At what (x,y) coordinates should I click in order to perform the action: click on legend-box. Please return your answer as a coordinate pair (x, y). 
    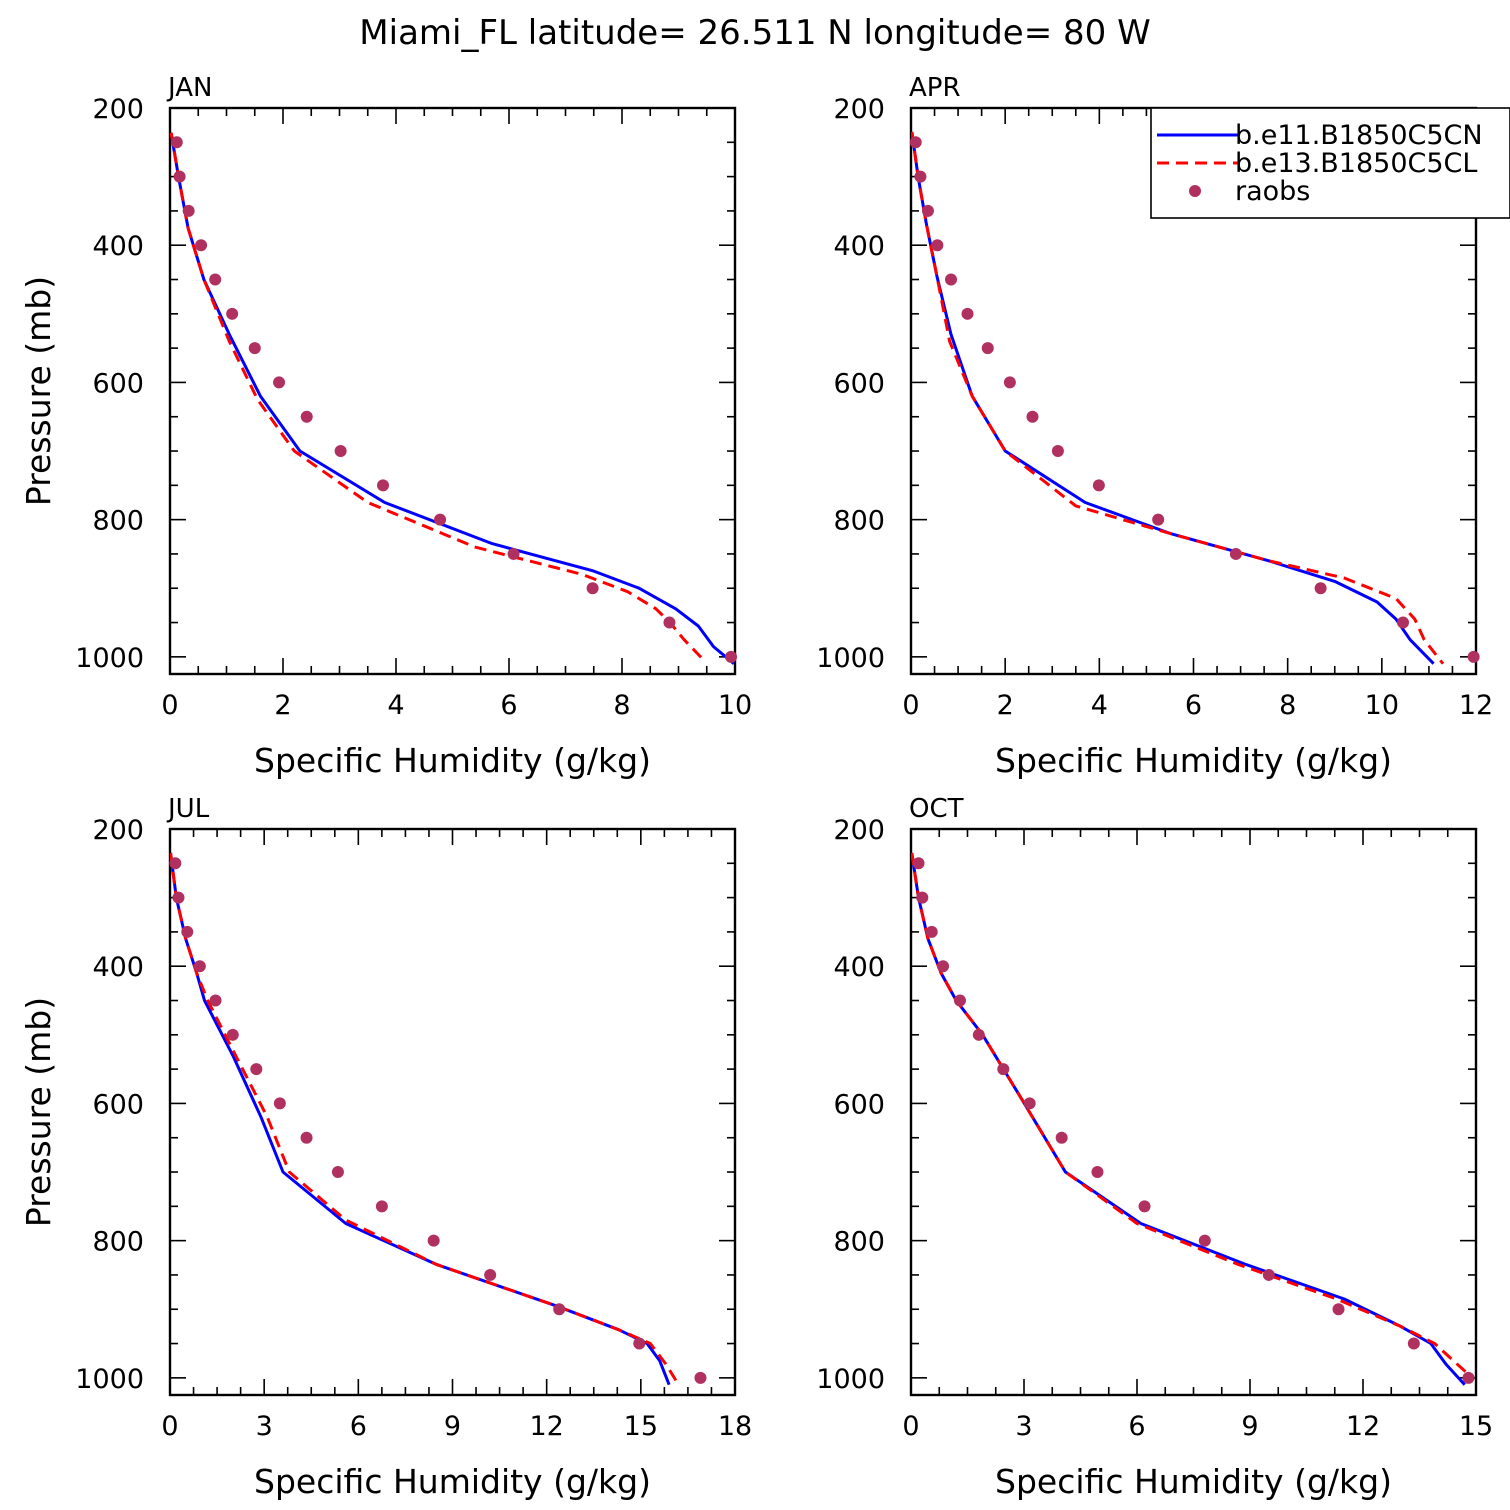
    Looking at the image, I should click on (1330, 163).